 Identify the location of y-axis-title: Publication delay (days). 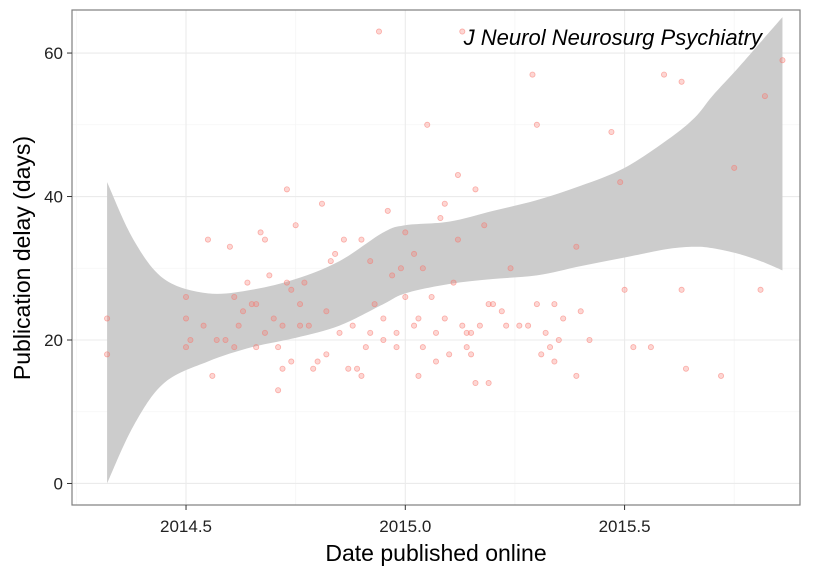
(22, 258).